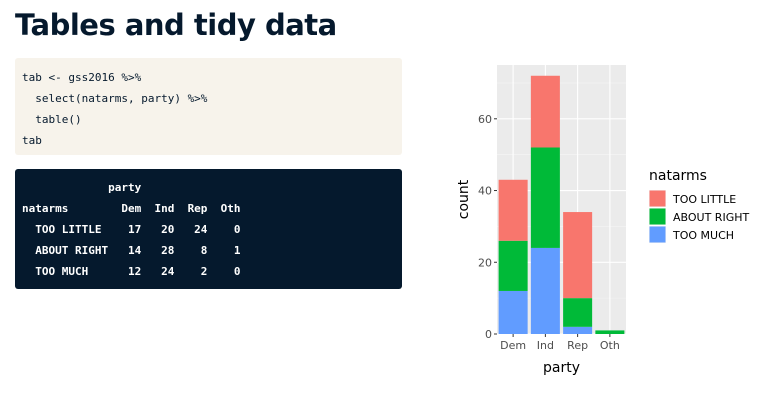 The width and height of the screenshot is (784, 400). I want to click on code-line: tab <- gss2016 %>%, so click(82, 77).